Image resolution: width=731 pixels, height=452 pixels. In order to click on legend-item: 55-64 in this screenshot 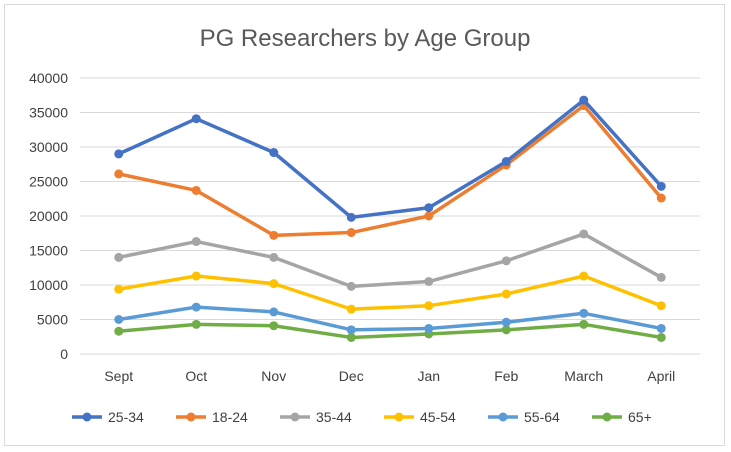, I will do `click(524, 417)`.